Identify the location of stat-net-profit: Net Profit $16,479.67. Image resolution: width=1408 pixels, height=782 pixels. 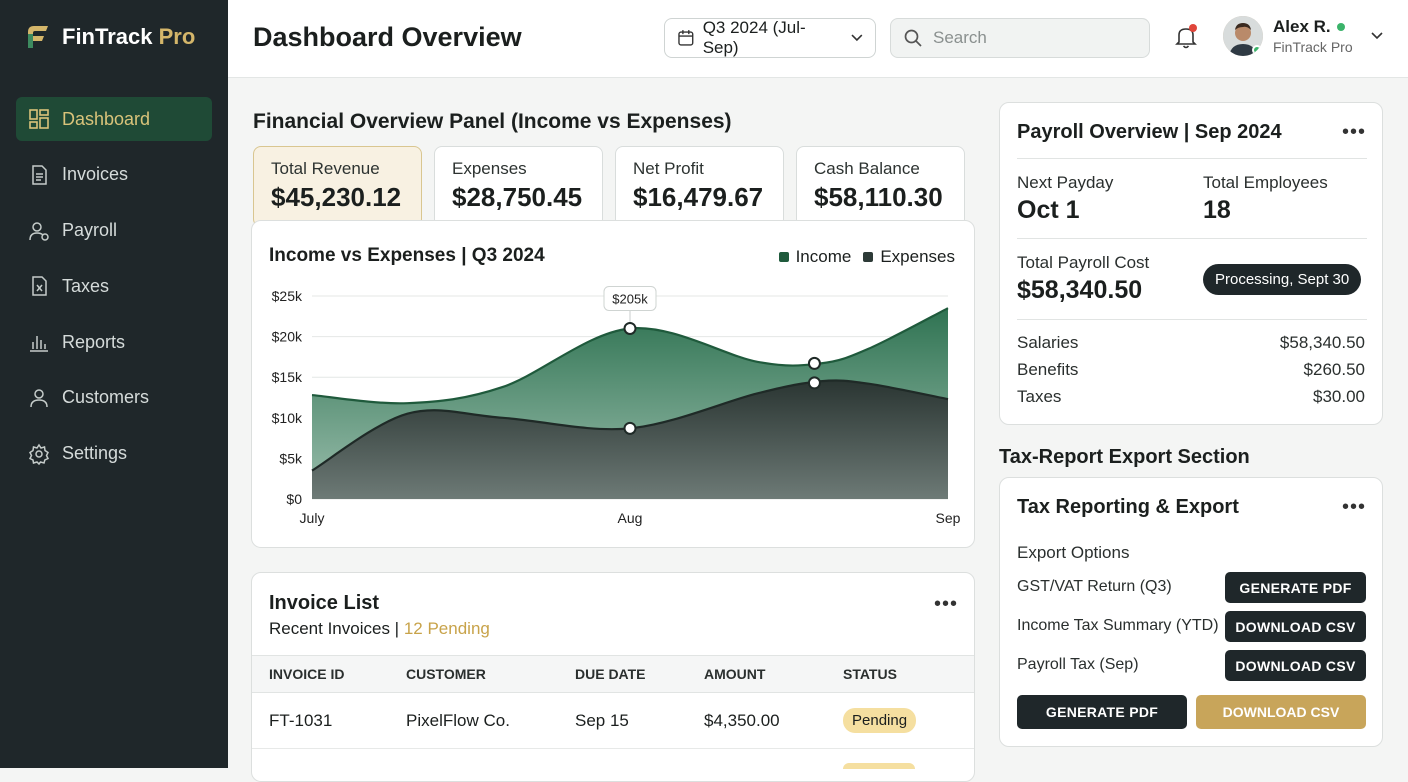
(699, 186).